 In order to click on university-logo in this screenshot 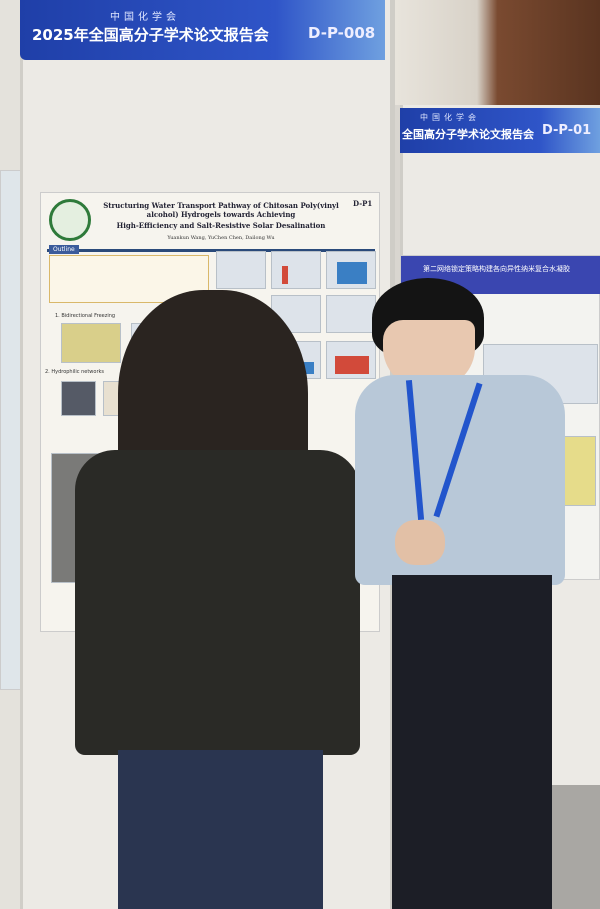, I will do `click(70, 220)`.